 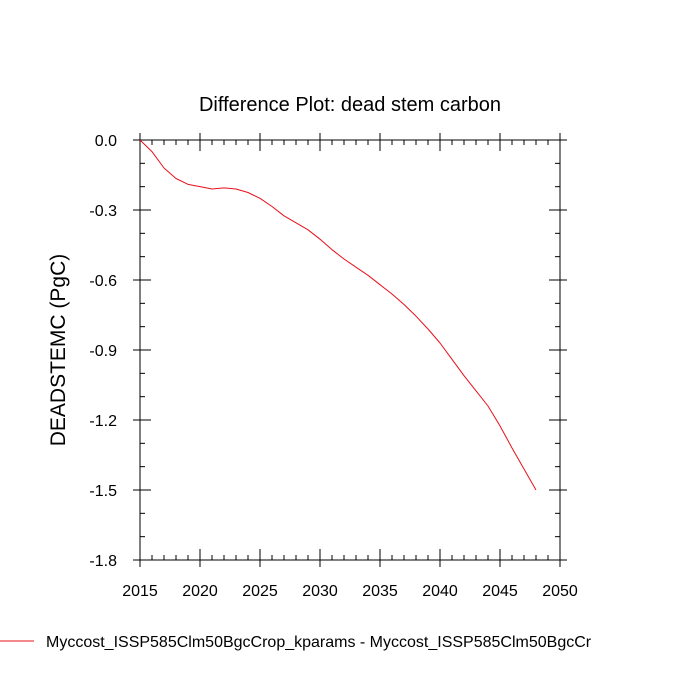 I want to click on x-tick-label: 2020, so click(x=200, y=591).